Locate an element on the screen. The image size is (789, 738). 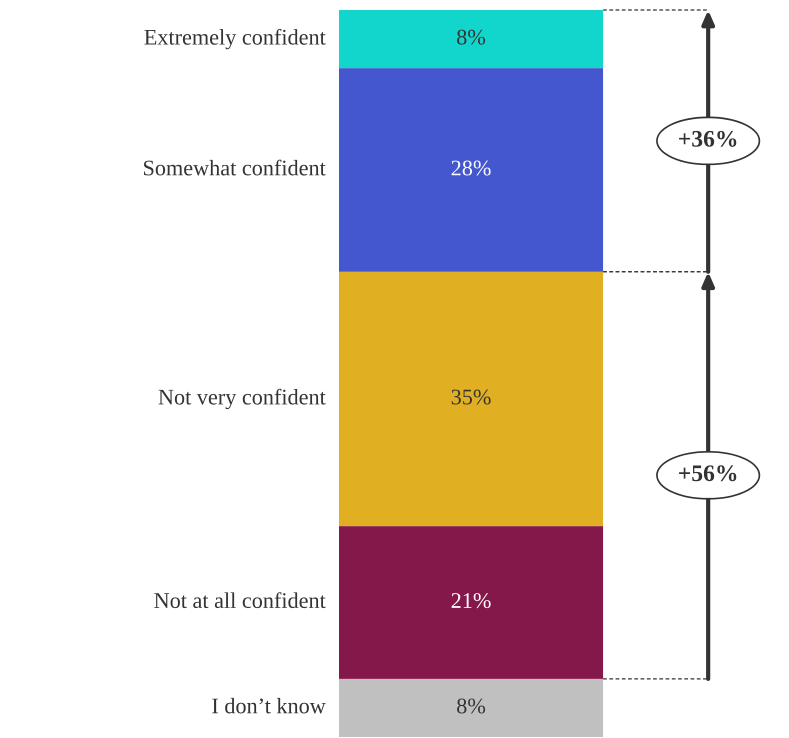
series-label: Somewhat confident is located at coordinates (235, 168).